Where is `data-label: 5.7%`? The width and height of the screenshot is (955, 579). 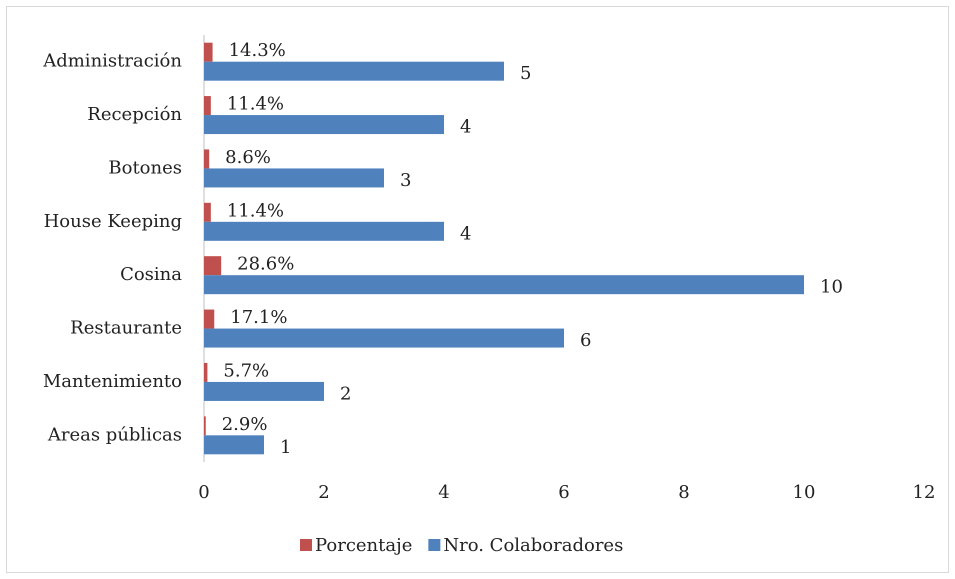
data-label: 5.7% is located at coordinates (246, 370).